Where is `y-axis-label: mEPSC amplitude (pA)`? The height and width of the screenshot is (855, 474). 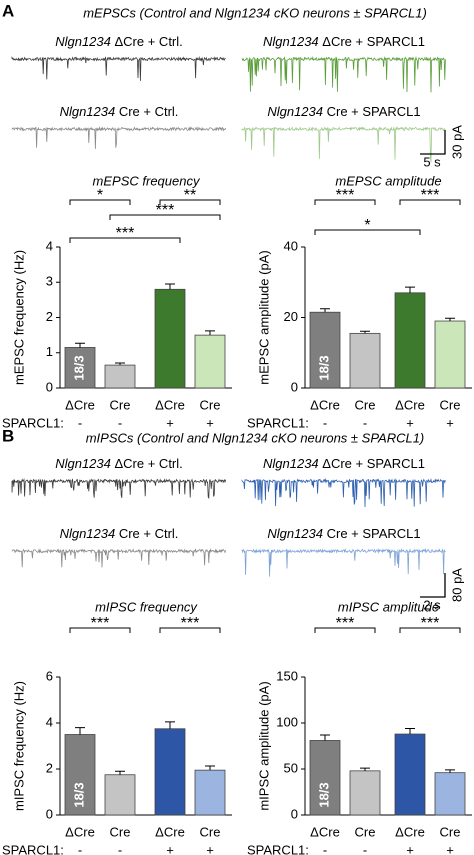
y-axis-label: mEPSC amplitude (pA) is located at coordinates (263, 317).